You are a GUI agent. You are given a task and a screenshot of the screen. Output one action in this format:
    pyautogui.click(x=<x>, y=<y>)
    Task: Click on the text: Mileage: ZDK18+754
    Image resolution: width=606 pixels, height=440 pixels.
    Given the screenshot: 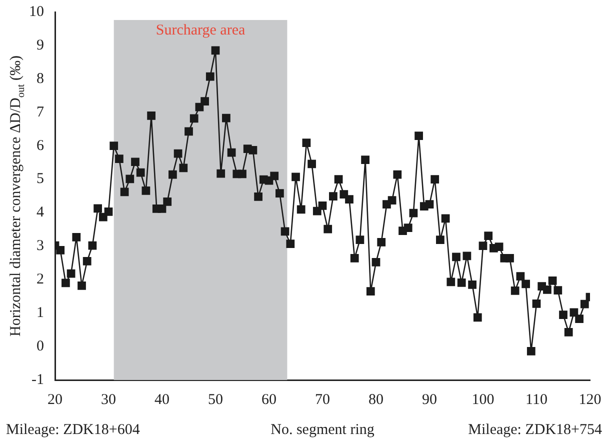 What is the action you would take?
    pyautogui.click(x=535, y=430)
    